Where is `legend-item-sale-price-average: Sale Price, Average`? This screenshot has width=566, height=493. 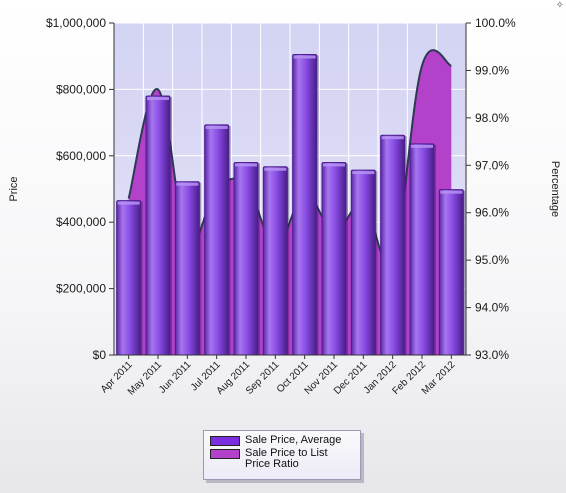
legend-item-sale-price-average: Sale Price, Average is located at coordinates (282, 440).